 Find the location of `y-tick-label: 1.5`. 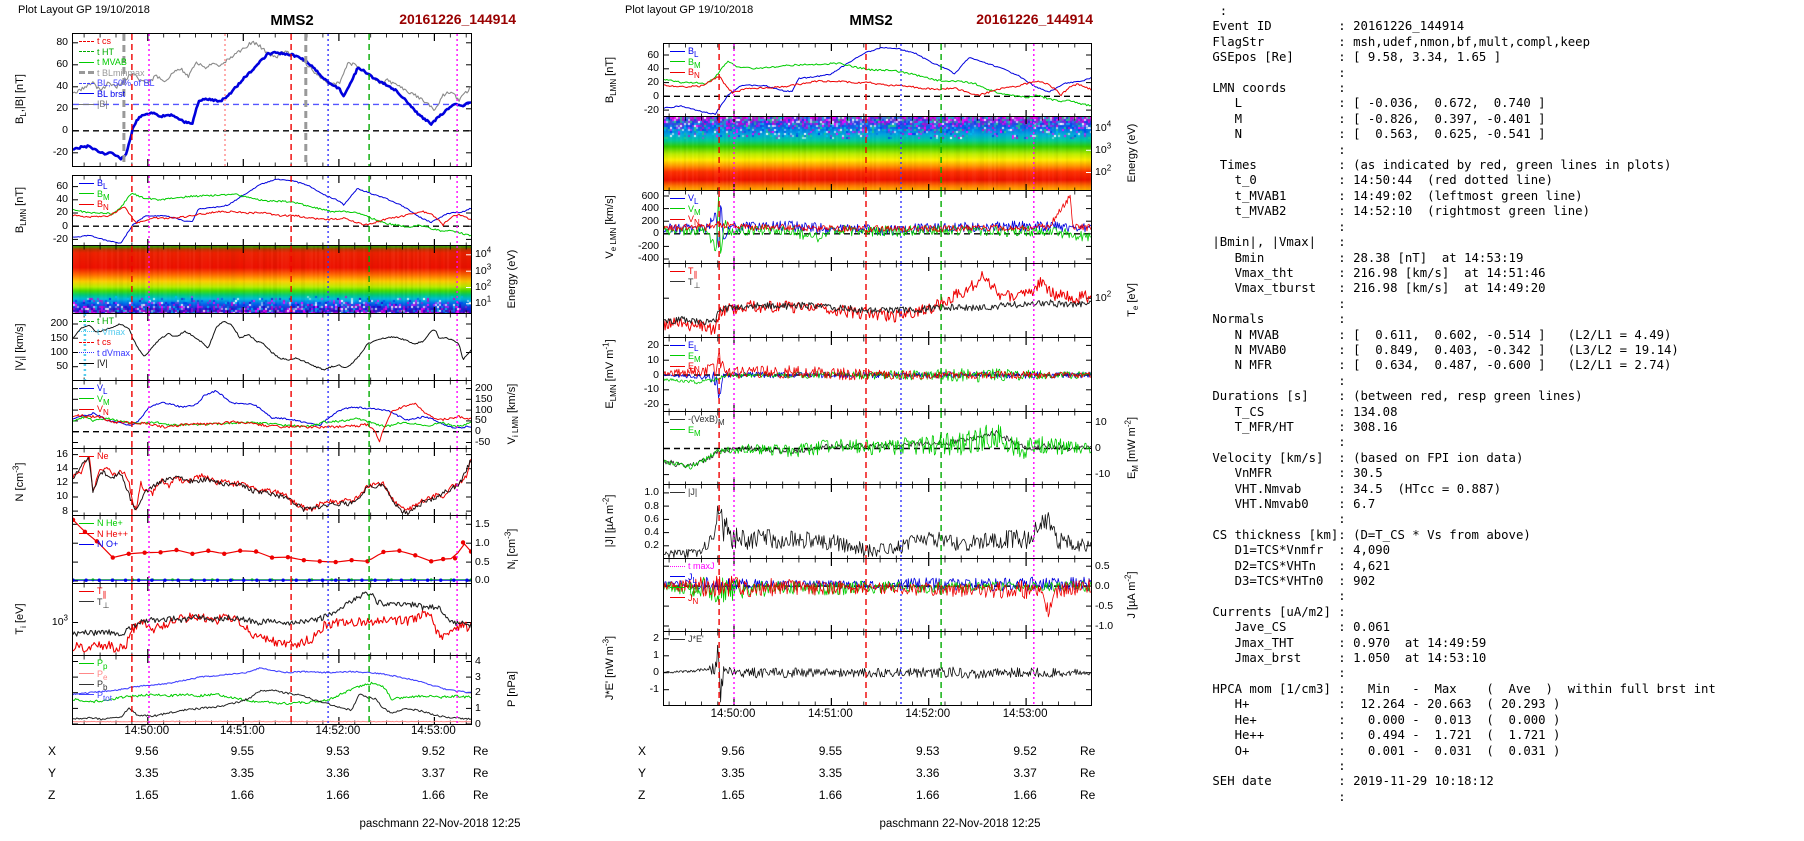

y-tick-label: 1.5 is located at coordinates (482, 523).